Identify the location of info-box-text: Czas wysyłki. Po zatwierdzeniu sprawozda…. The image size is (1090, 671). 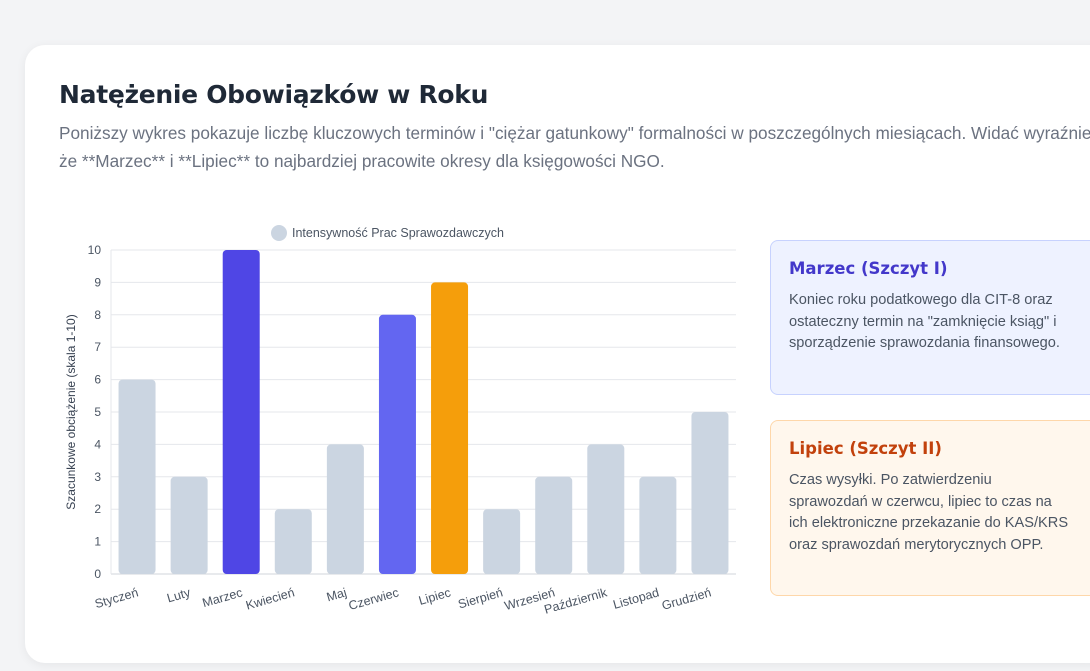
(929, 512).